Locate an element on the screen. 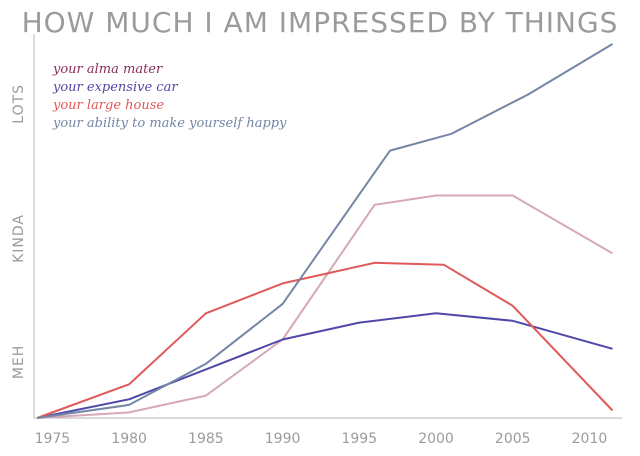 The width and height of the screenshot is (640, 456). legend-entry: your expensive car is located at coordinates (115, 87).